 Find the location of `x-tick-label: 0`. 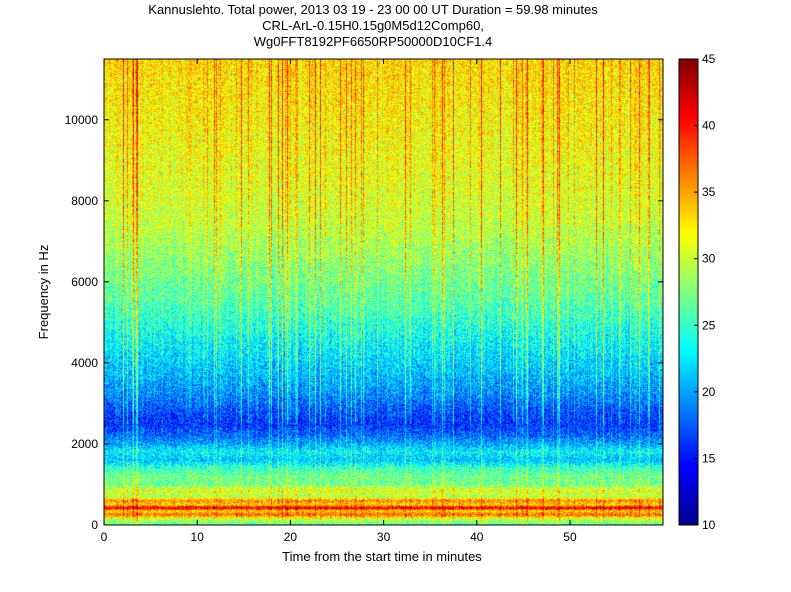

x-tick-label: 0 is located at coordinates (104, 537).